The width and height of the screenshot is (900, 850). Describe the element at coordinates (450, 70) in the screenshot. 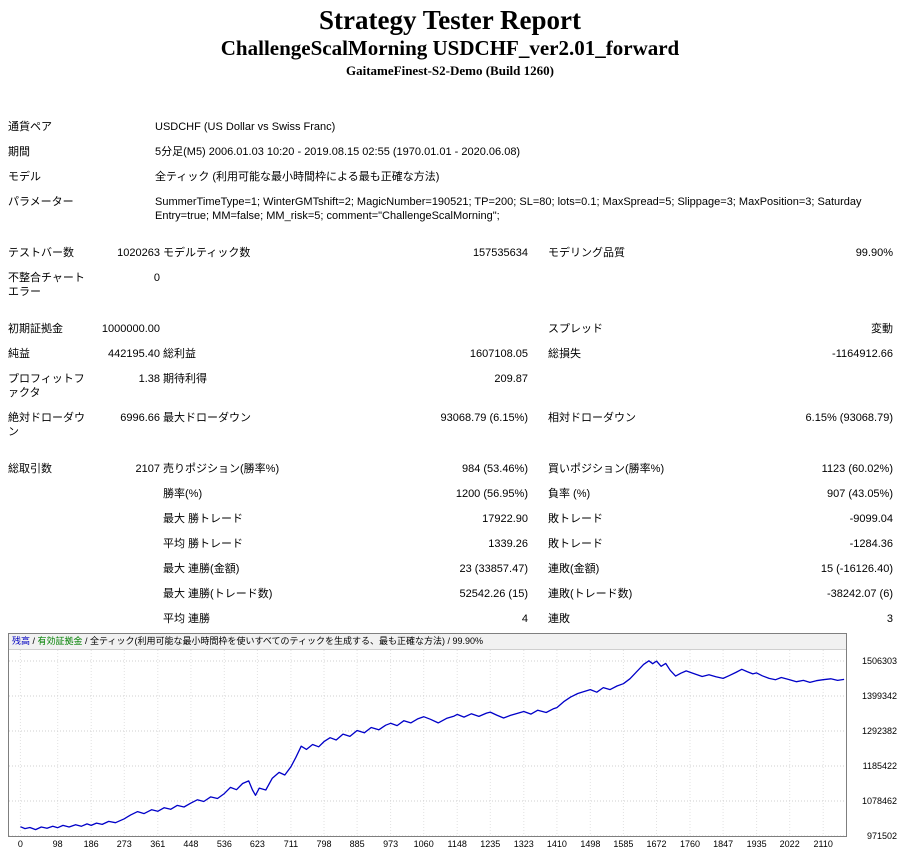

I see `server-build-info: GaitameFinest-S2-Demo (Build 1260)` at that location.